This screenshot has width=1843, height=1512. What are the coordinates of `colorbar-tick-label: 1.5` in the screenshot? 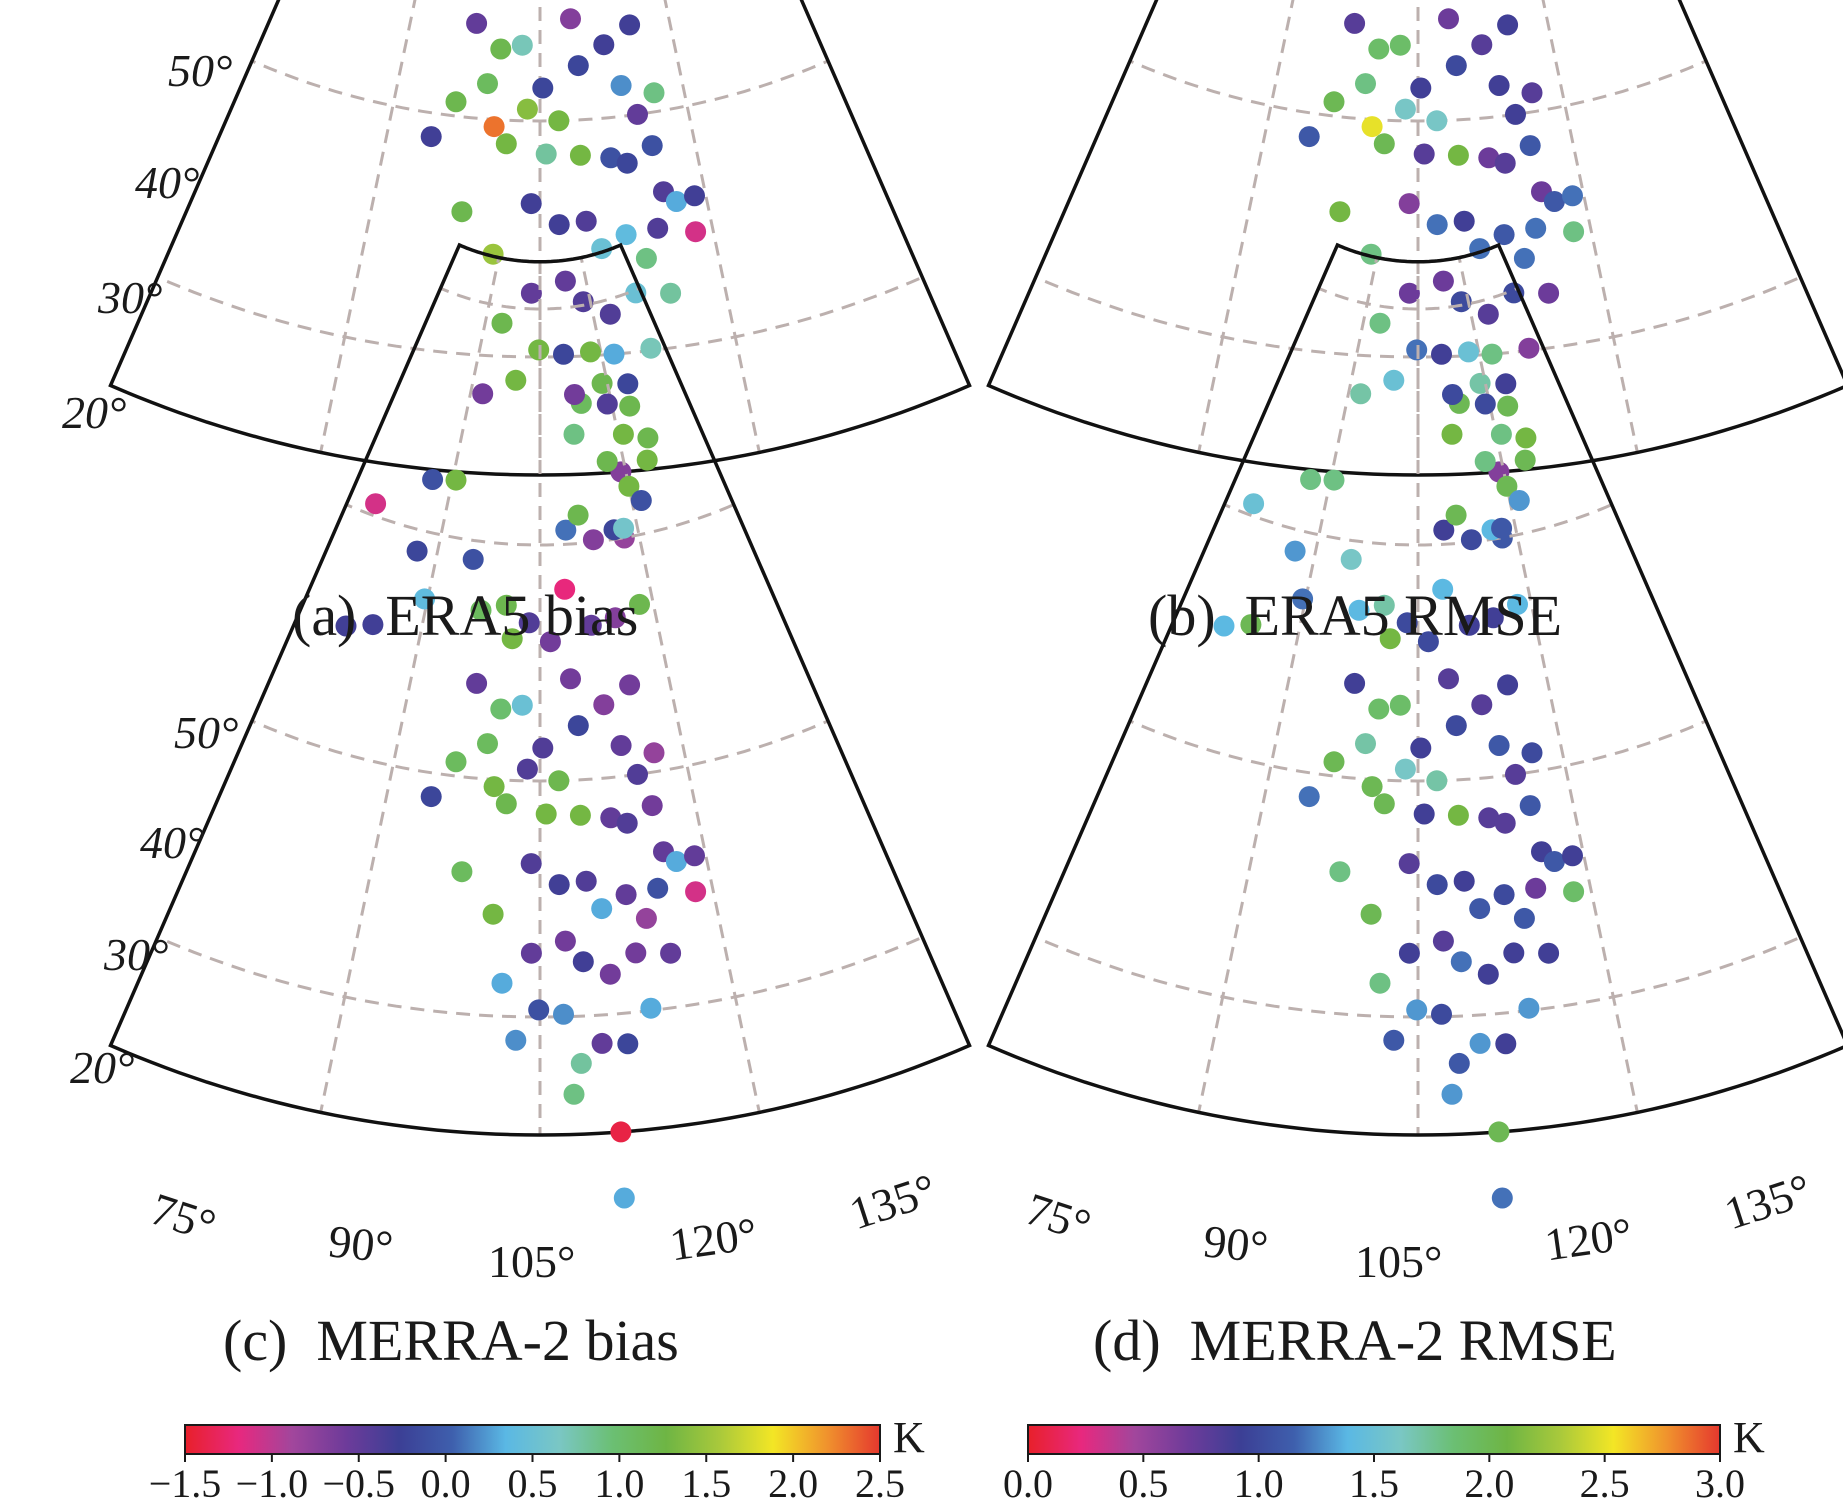 It's located at (1374, 1483).